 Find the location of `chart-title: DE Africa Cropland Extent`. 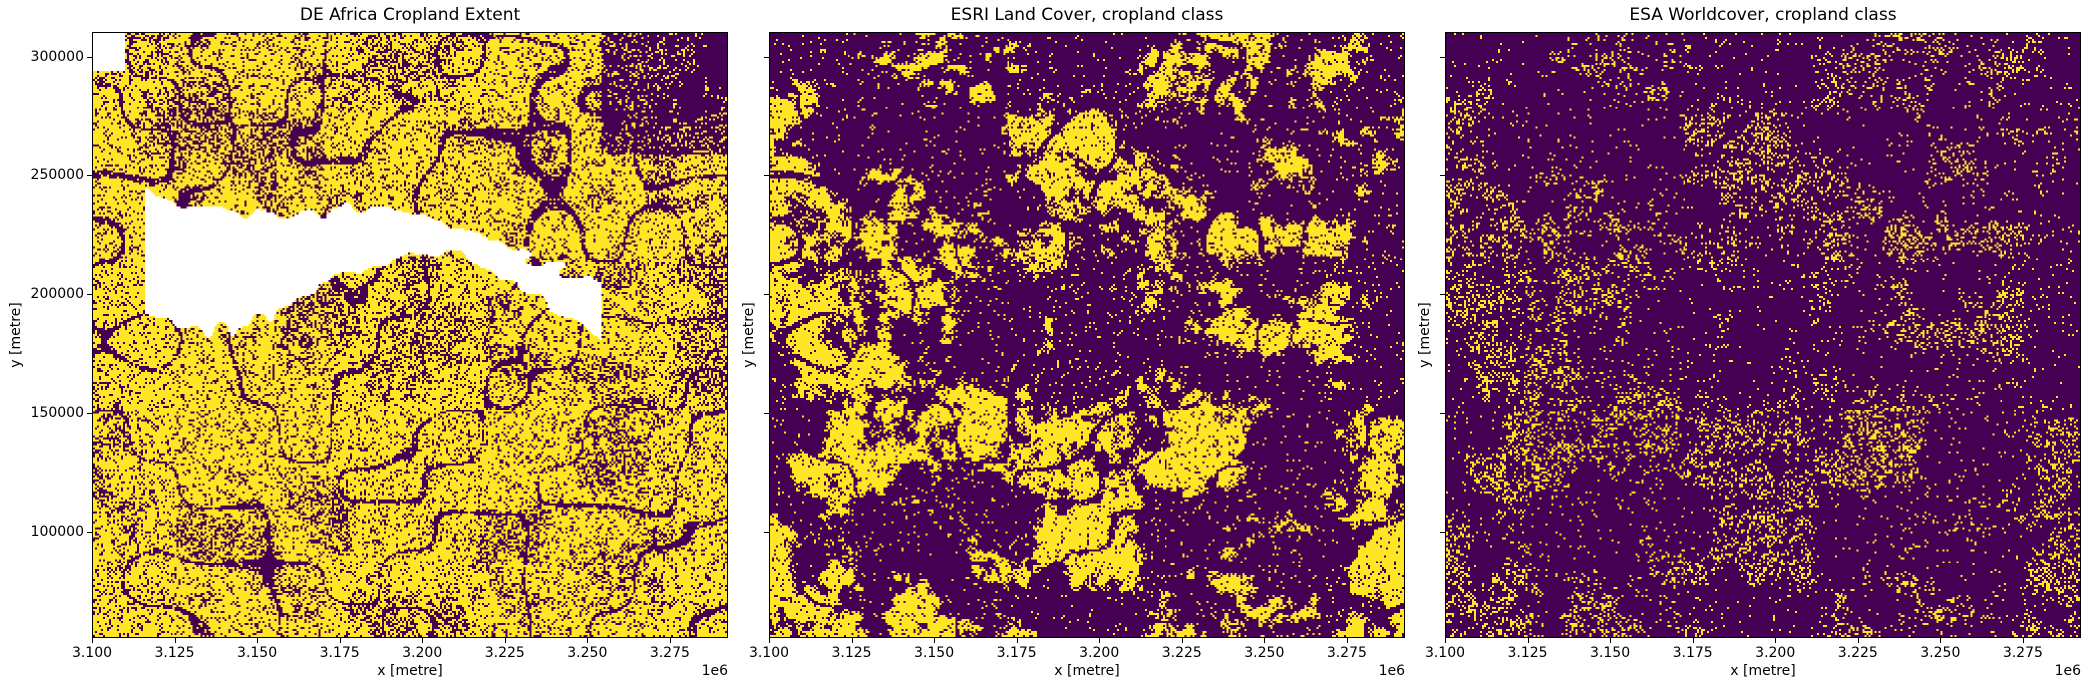

chart-title: DE Africa Cropland Extent is located at coordinates (410, 15).